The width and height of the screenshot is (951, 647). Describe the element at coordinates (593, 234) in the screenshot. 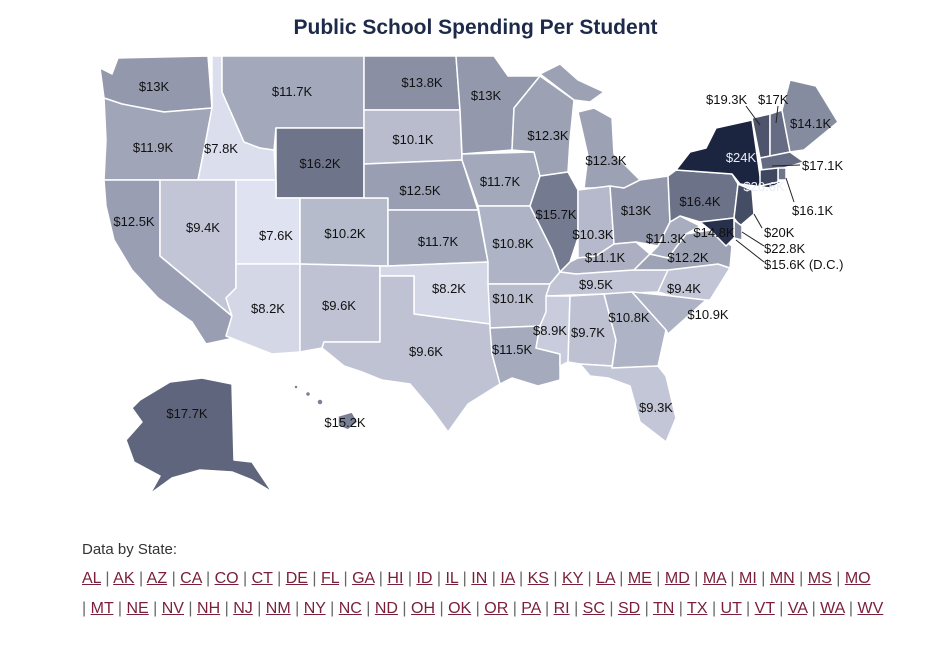

I see `label-in: $10.3K` at that location.